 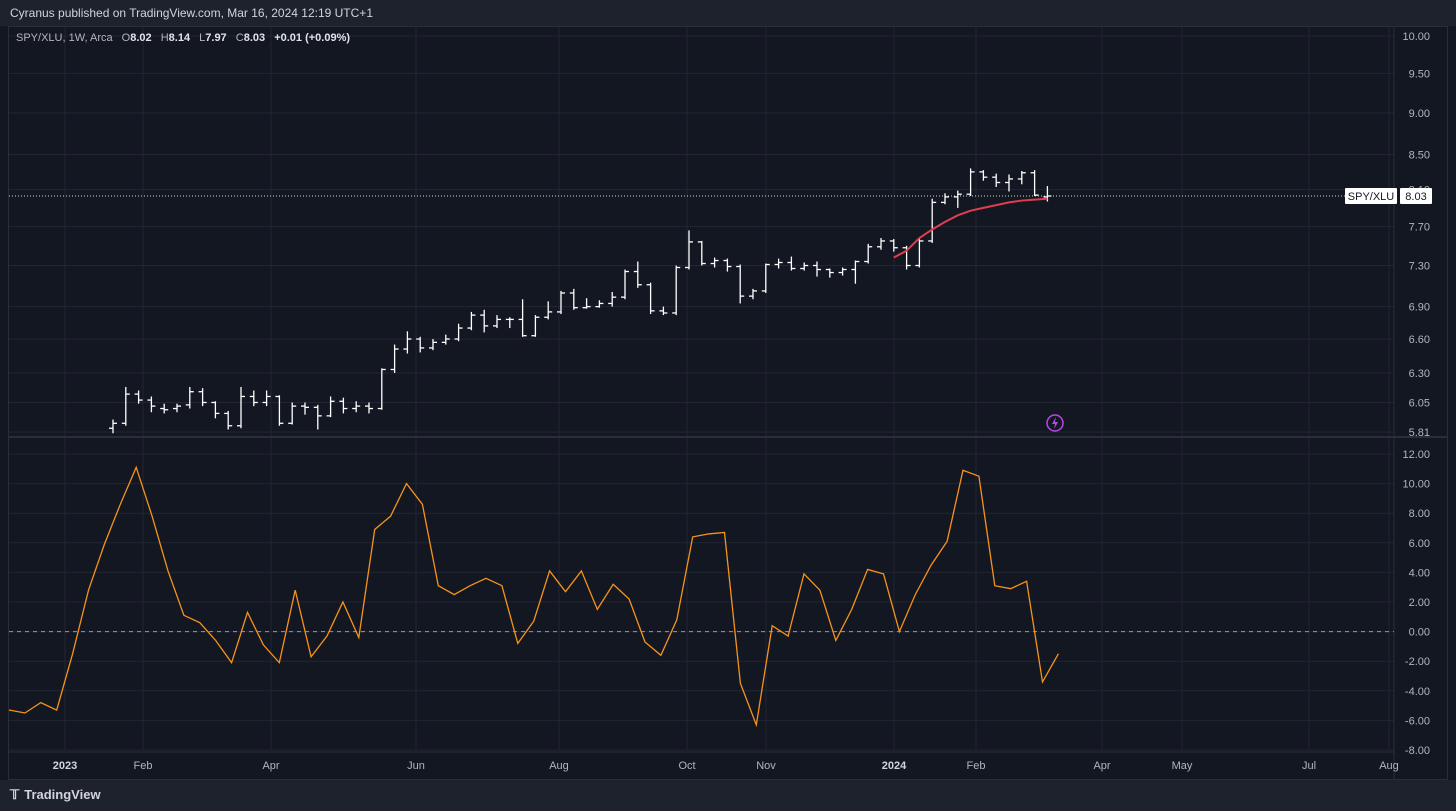 I want to click on price-axis-tick: 6.90, so click(x=1419, y=308).